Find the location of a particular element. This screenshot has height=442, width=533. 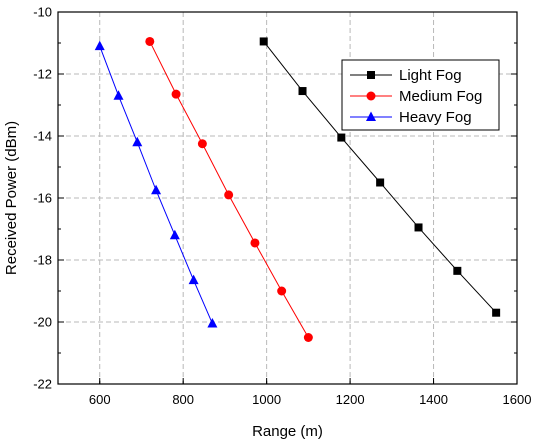

x-tick-label: 600 is located at coordinates (100, 399).